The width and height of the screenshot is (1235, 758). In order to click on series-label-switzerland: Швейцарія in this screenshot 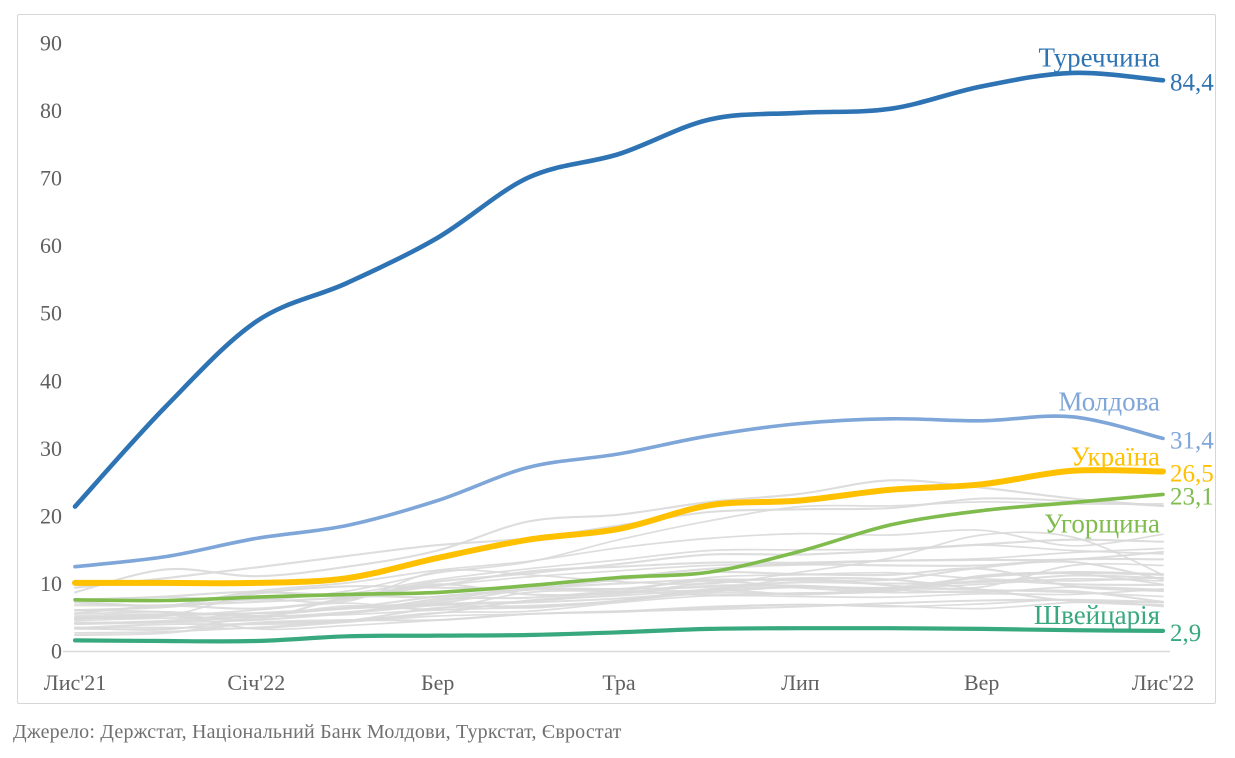, I will do `click(1097, 615)`.